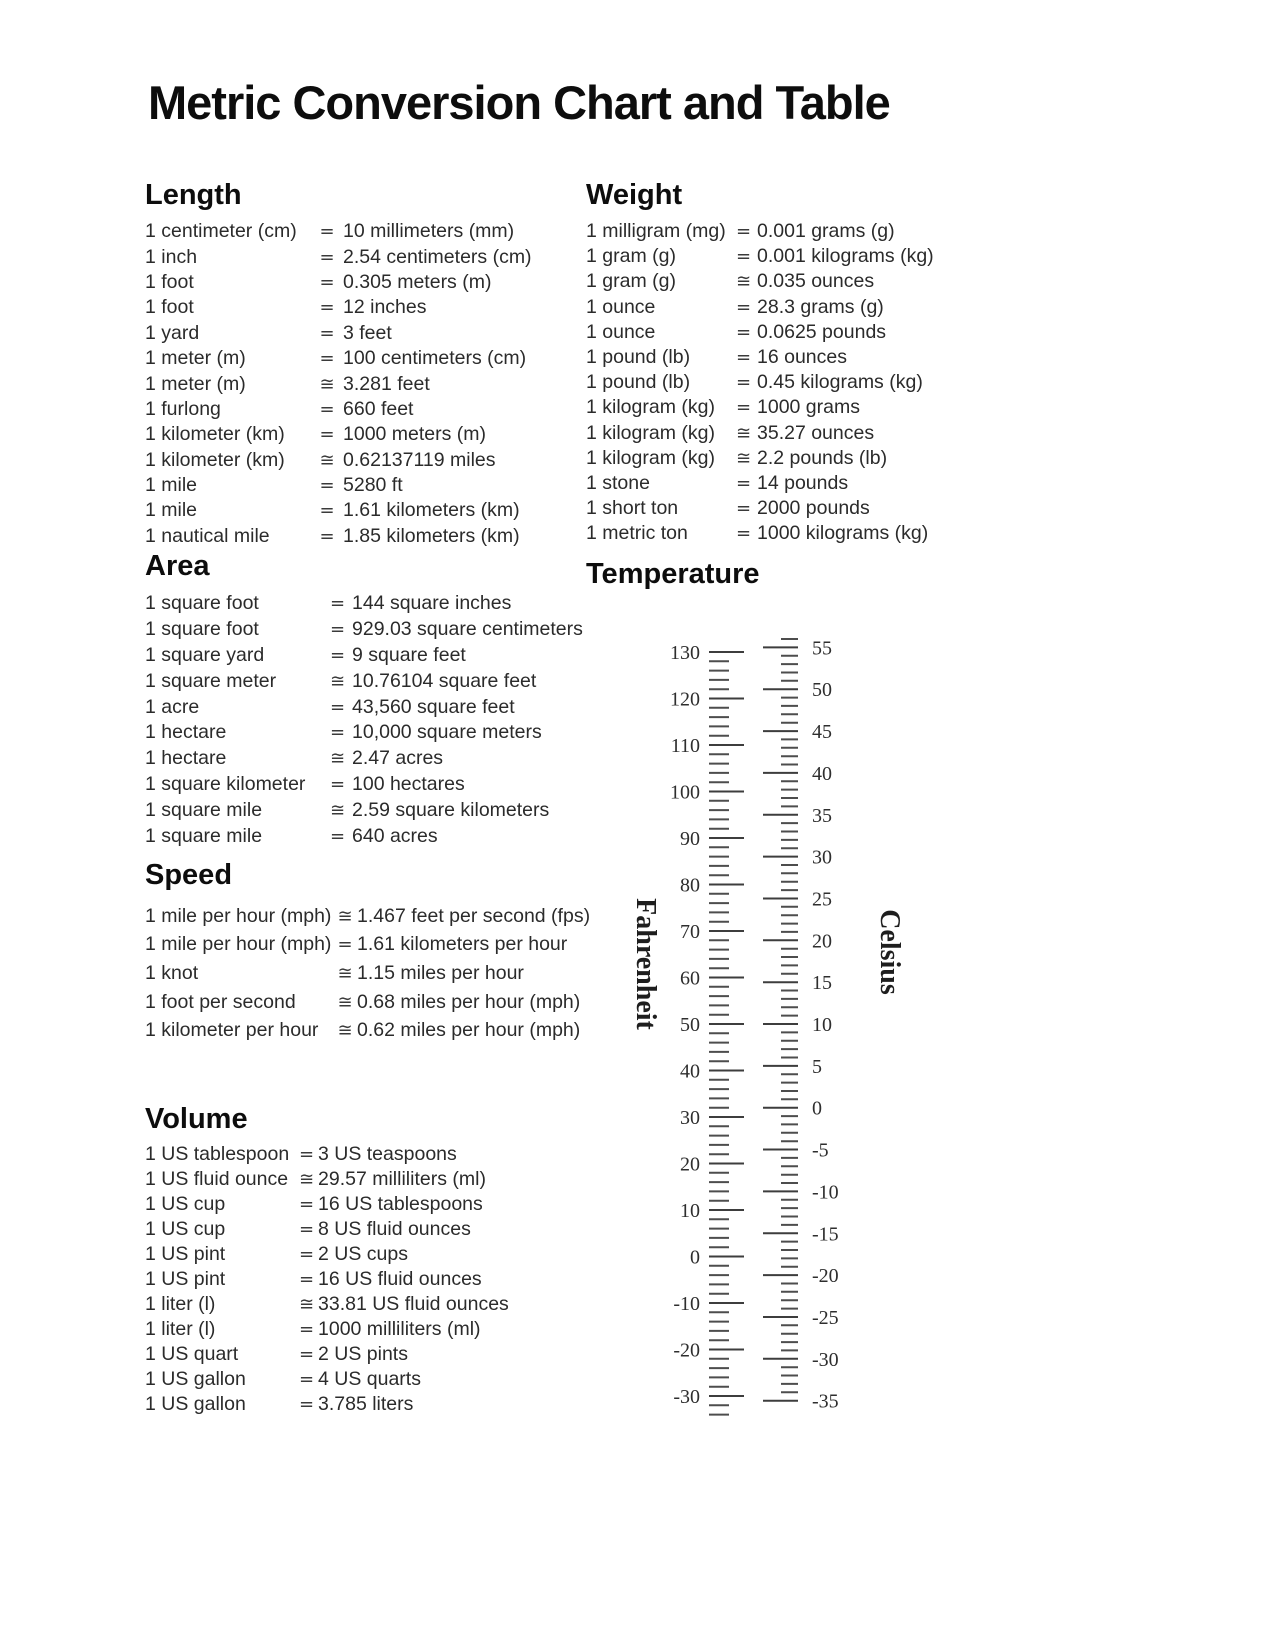 This screenshot has width=1275, height=1650. What do you see at coordinates (202, 603) in the screenshot?
I see `unit-from: 1 square foot` at bounding box center [202, 603].